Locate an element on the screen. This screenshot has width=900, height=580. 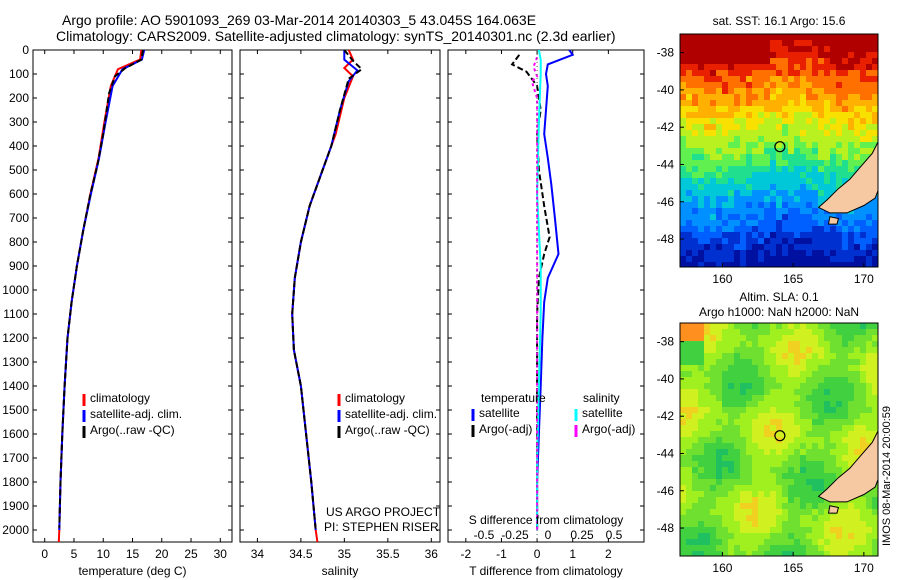
x-tick-label: 20 is located at coordinates (162, 554).